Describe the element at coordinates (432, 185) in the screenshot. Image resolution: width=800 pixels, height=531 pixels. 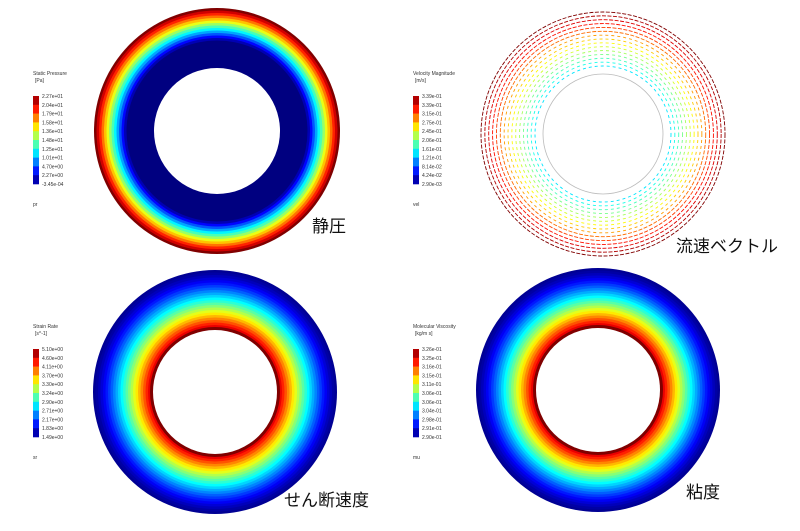
I see `colorbar-label: 2.90e-03` at that location.